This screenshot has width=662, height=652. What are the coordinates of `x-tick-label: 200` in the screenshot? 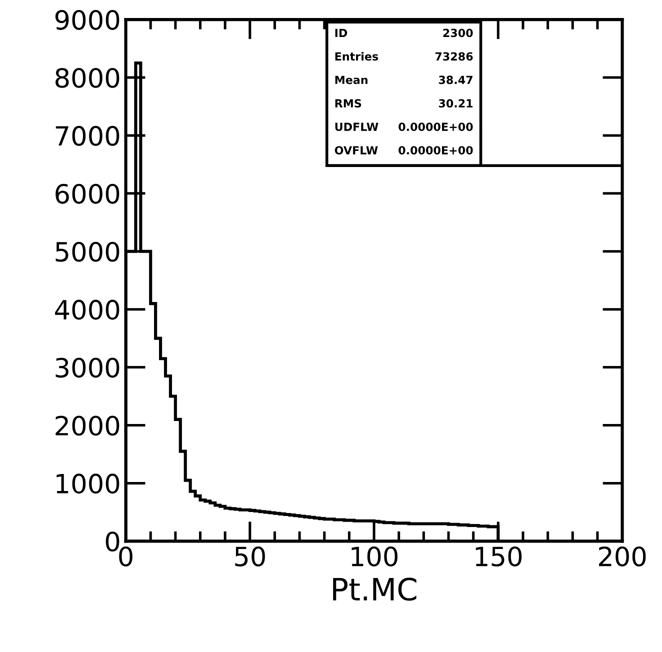 It's located at (622, 556).